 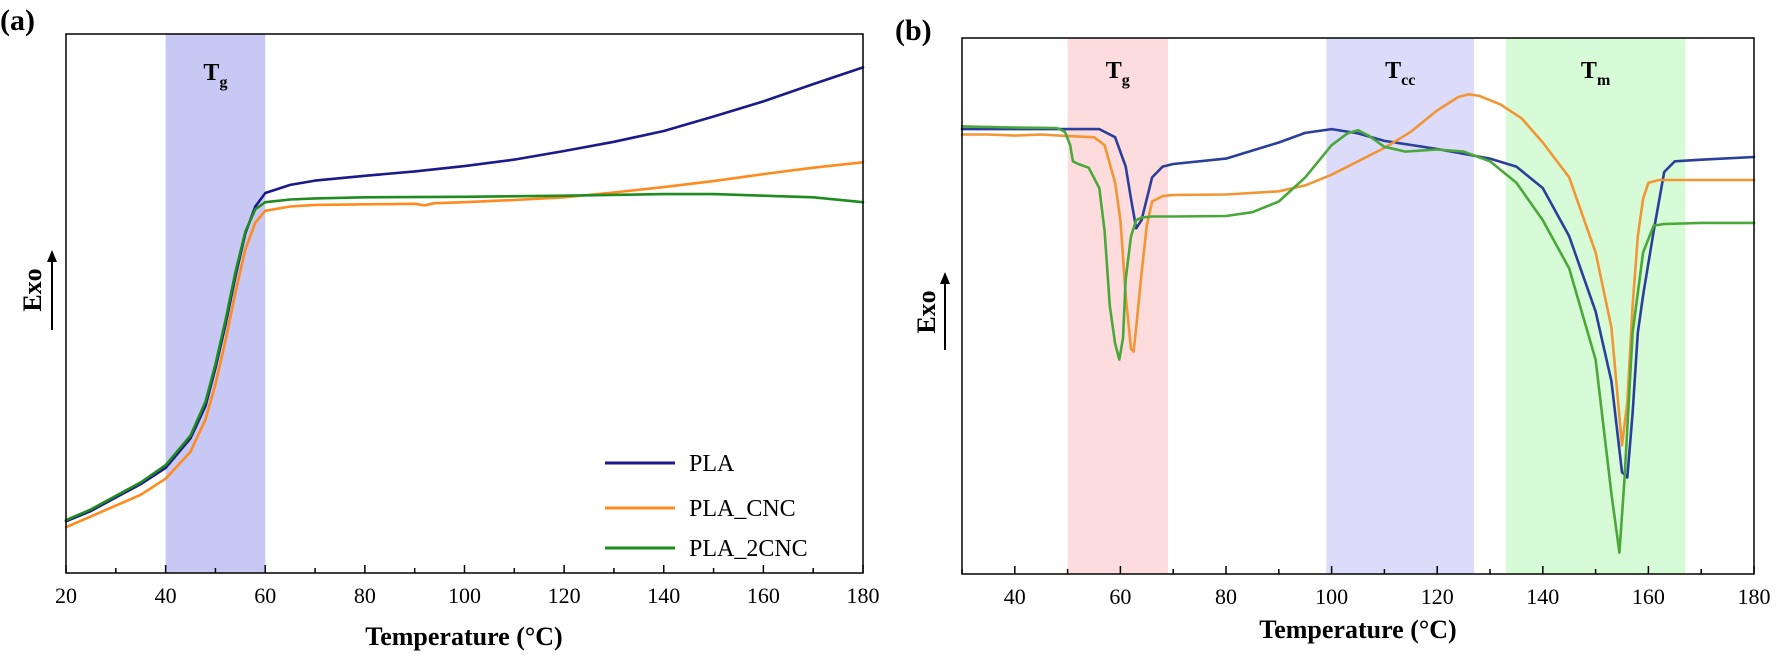 What do you see at coordinates (52, 290) in the screenshot?
I see `panel-a-y-axis-arrow` at bounding box center [52, 290].